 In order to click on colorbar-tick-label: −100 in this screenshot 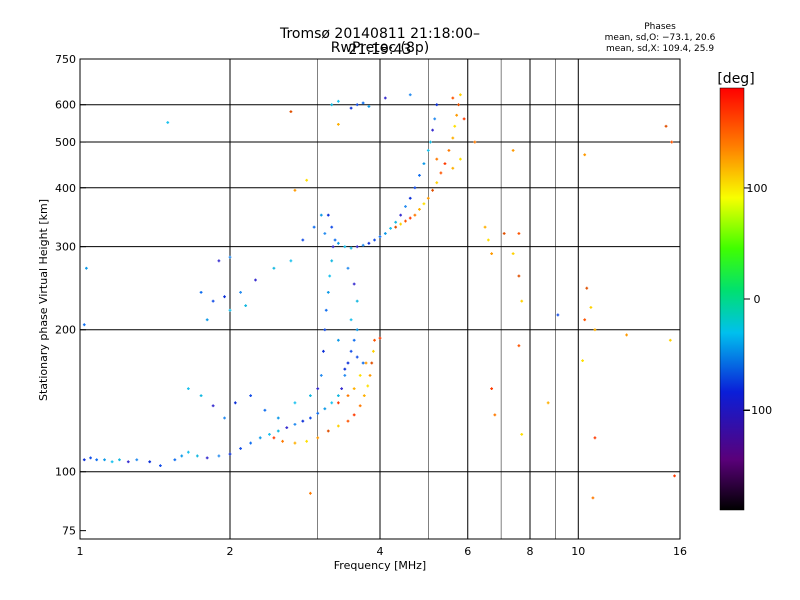, I will do `click(757, 410)`.